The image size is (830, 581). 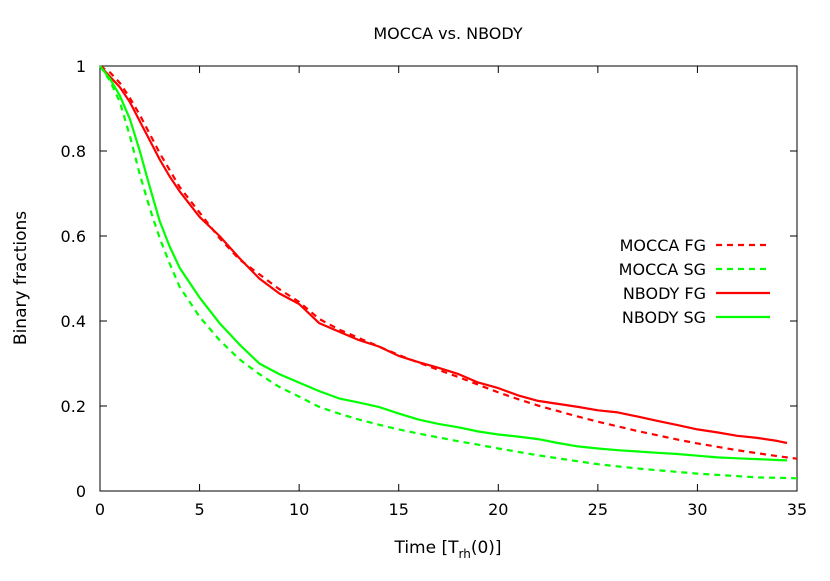 I want to click on y-tick-label: 0, so click(x=81, y=491).